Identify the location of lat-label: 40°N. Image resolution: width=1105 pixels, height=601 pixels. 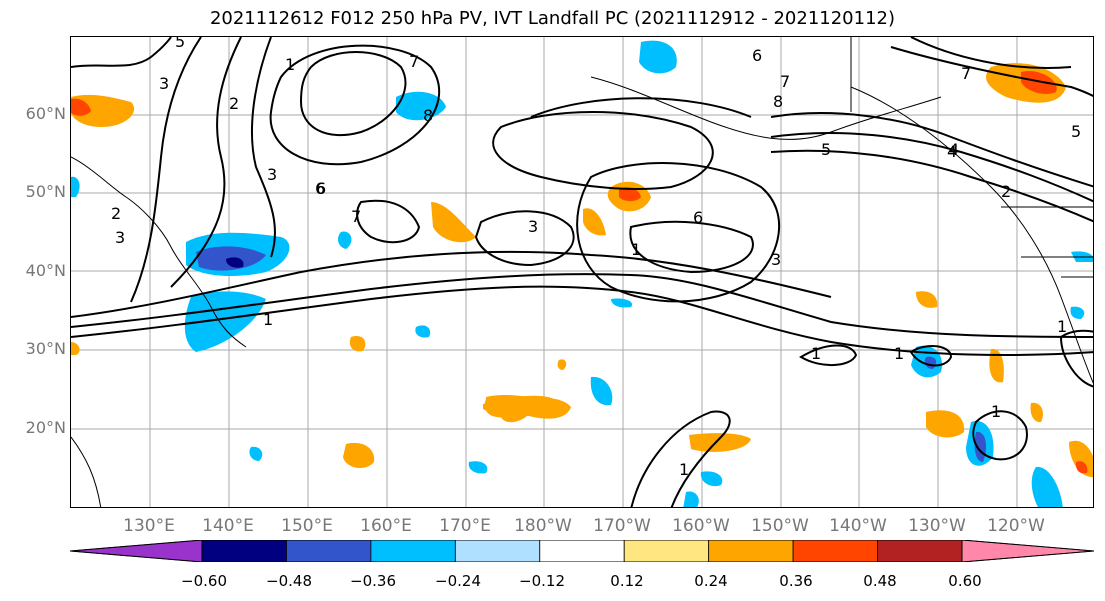
(45, 270).